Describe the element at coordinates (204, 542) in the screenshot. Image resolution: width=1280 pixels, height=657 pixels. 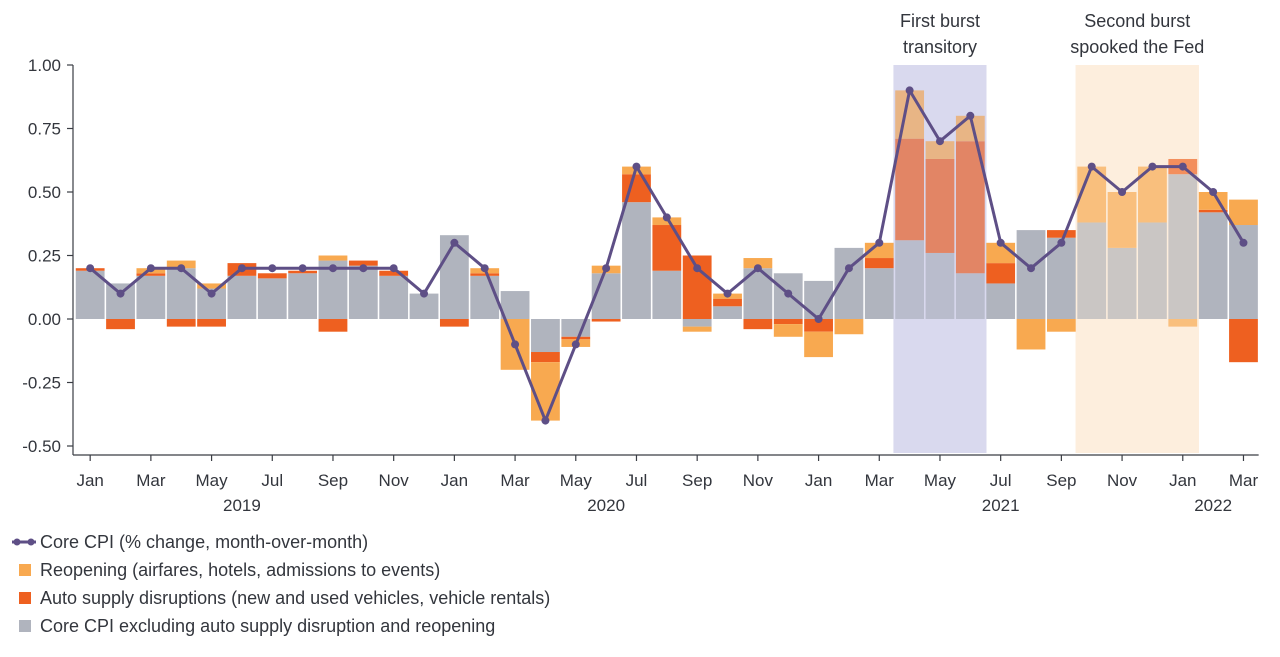
I see `legend-label: Core CPI (% change, month-over-month)` at that location.